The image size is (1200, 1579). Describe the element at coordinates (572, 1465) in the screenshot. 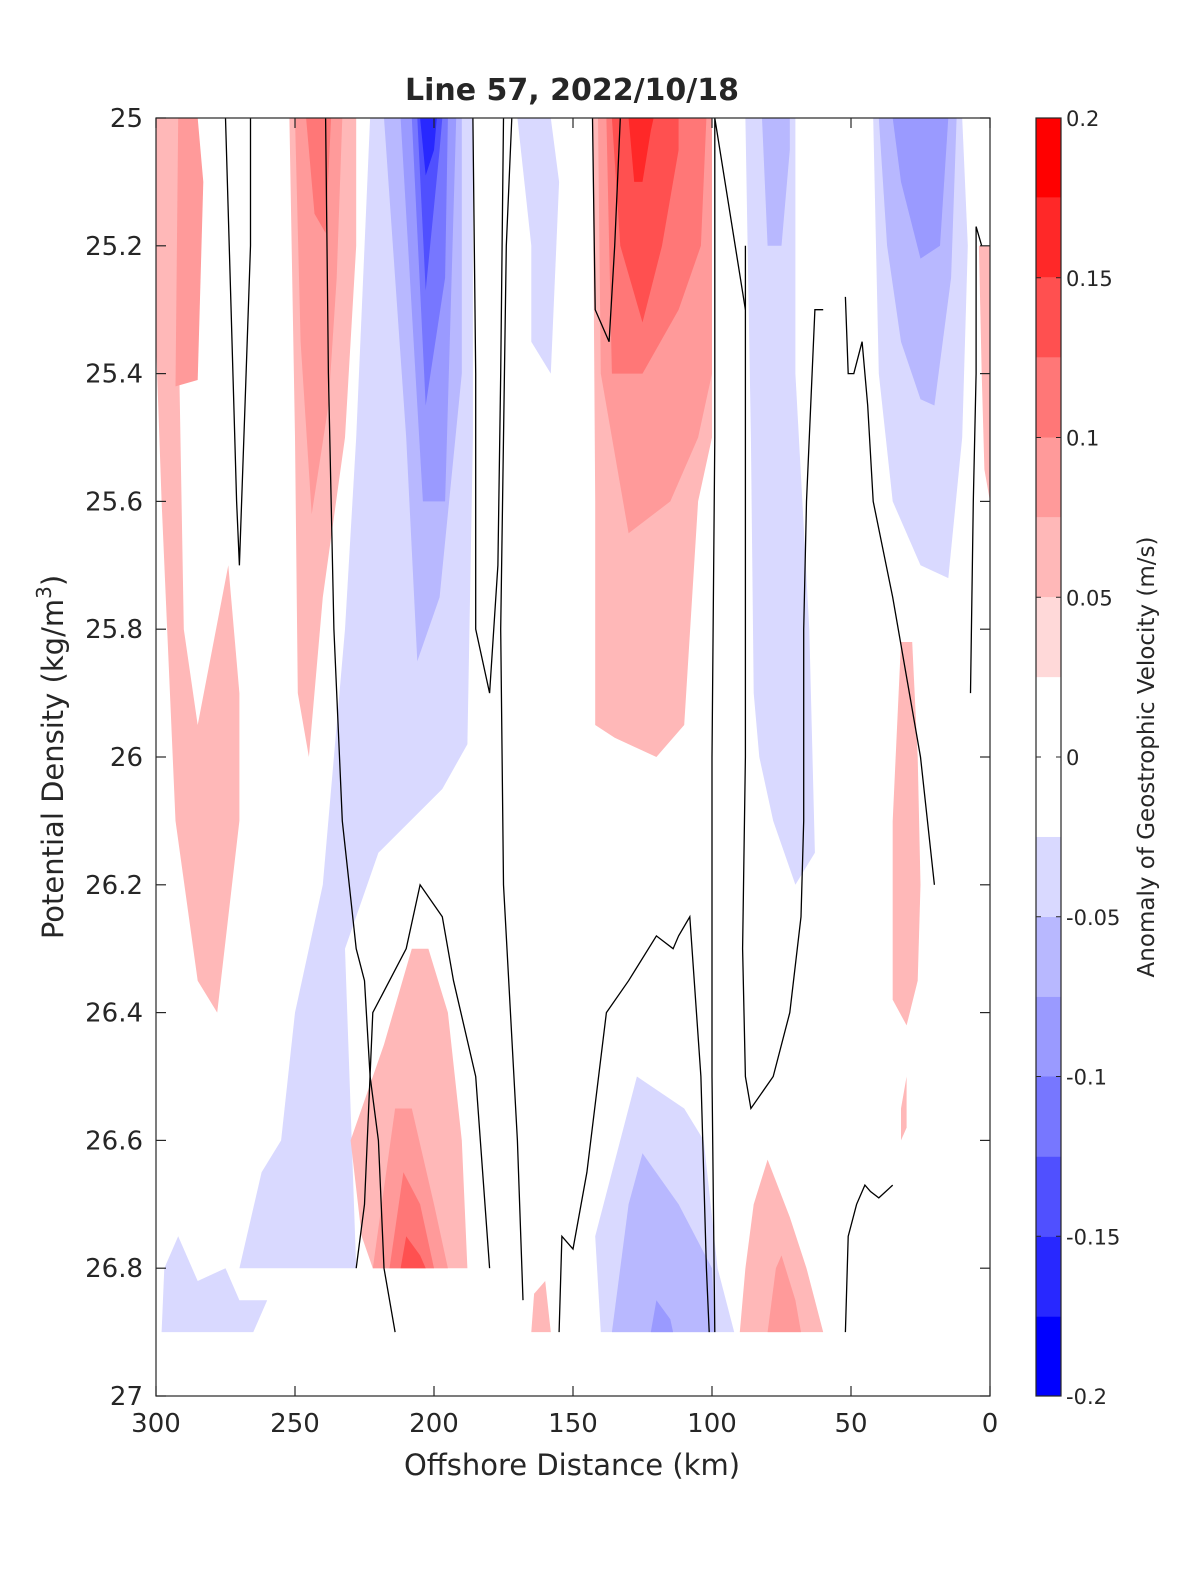

I see `x-axis-label: Offshore Distance (km)` at that location.